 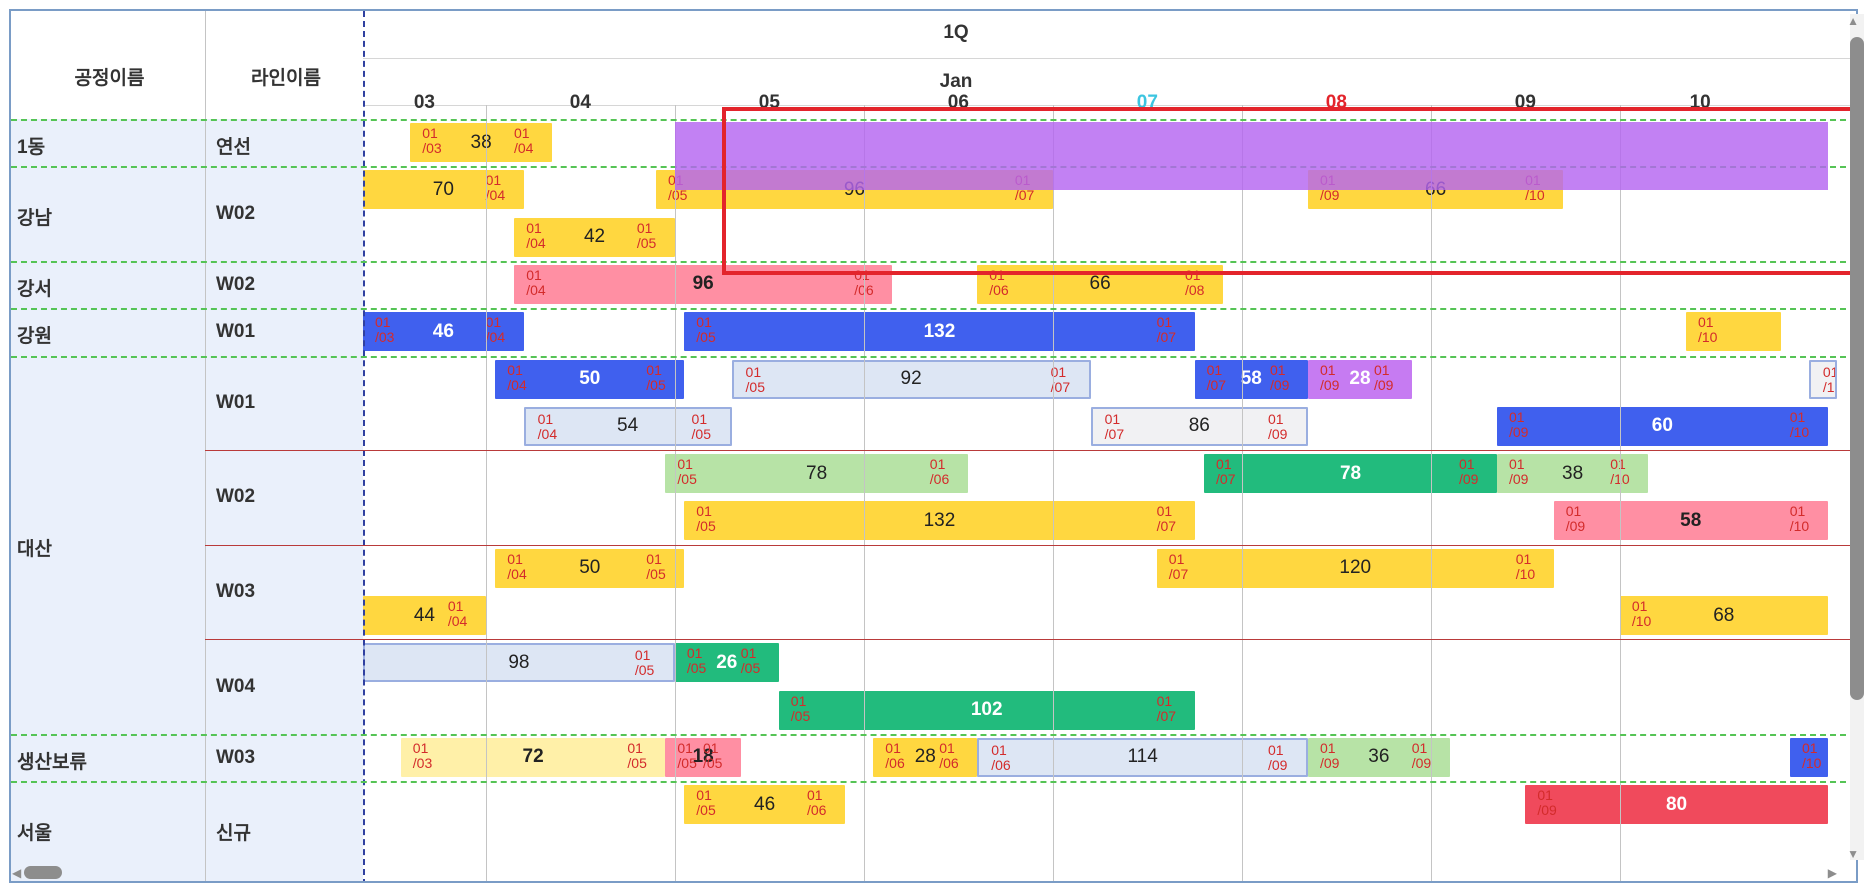 I want to click on gantt-bar: 58 01/09 01/10, so click(x=1690, y=521).